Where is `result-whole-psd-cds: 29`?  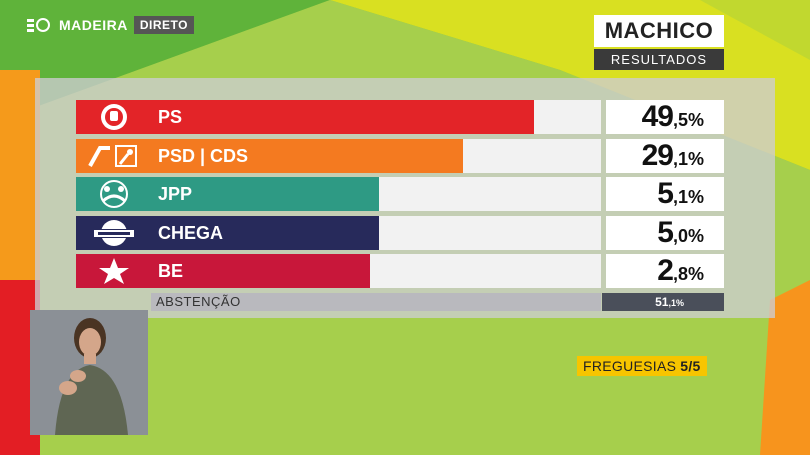 result-whole-psd-cds: 29 is located at coordinates (657, 155).